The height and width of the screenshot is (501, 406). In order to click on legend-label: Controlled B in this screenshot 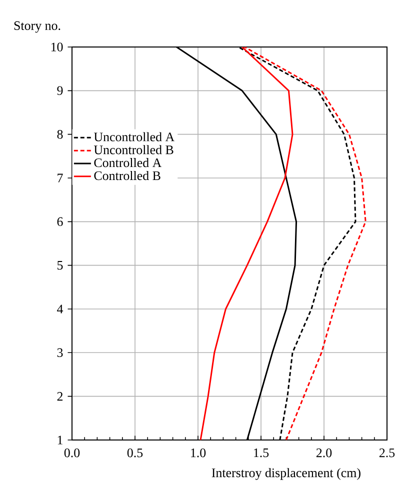, I will do `click(127, 175)`.